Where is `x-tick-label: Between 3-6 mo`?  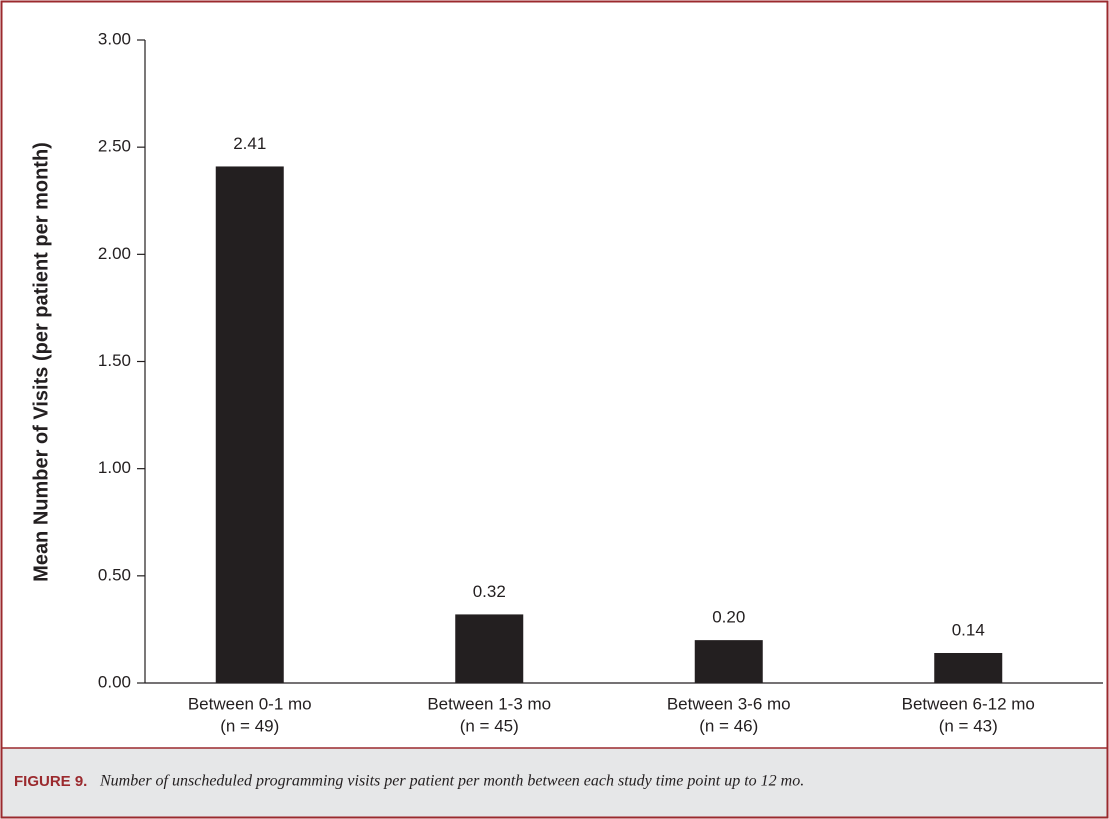 x-tick-label: Between 3-6 mo is located at coordinates (729, 703).